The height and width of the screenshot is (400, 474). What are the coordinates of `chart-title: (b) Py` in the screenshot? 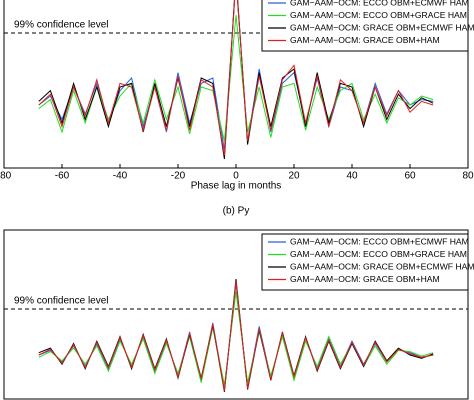 It's located at (236, 211).